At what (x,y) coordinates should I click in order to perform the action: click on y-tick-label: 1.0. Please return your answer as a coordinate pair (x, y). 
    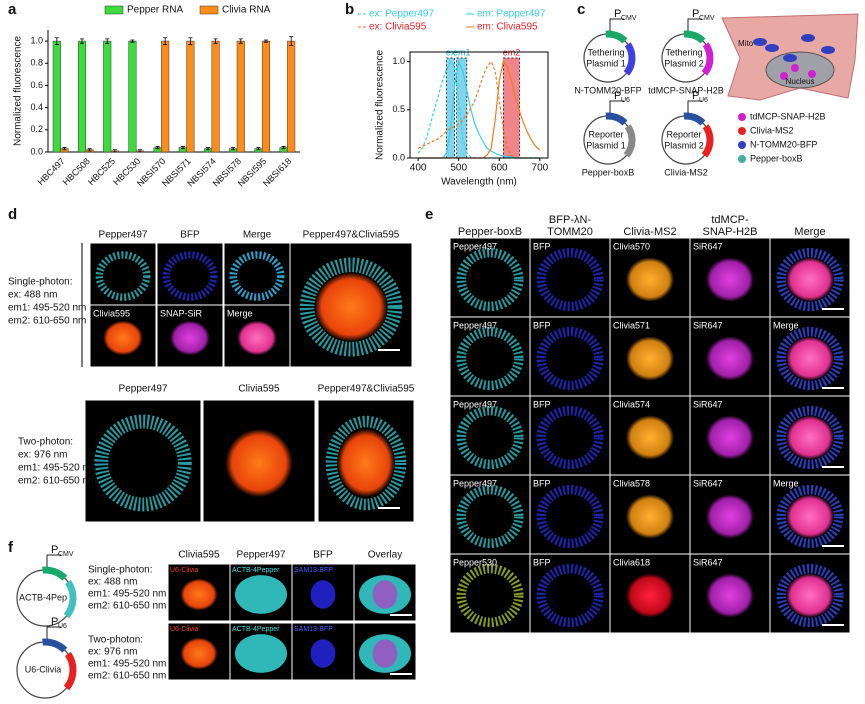
    Looking at the image, I should click on (36, 40).